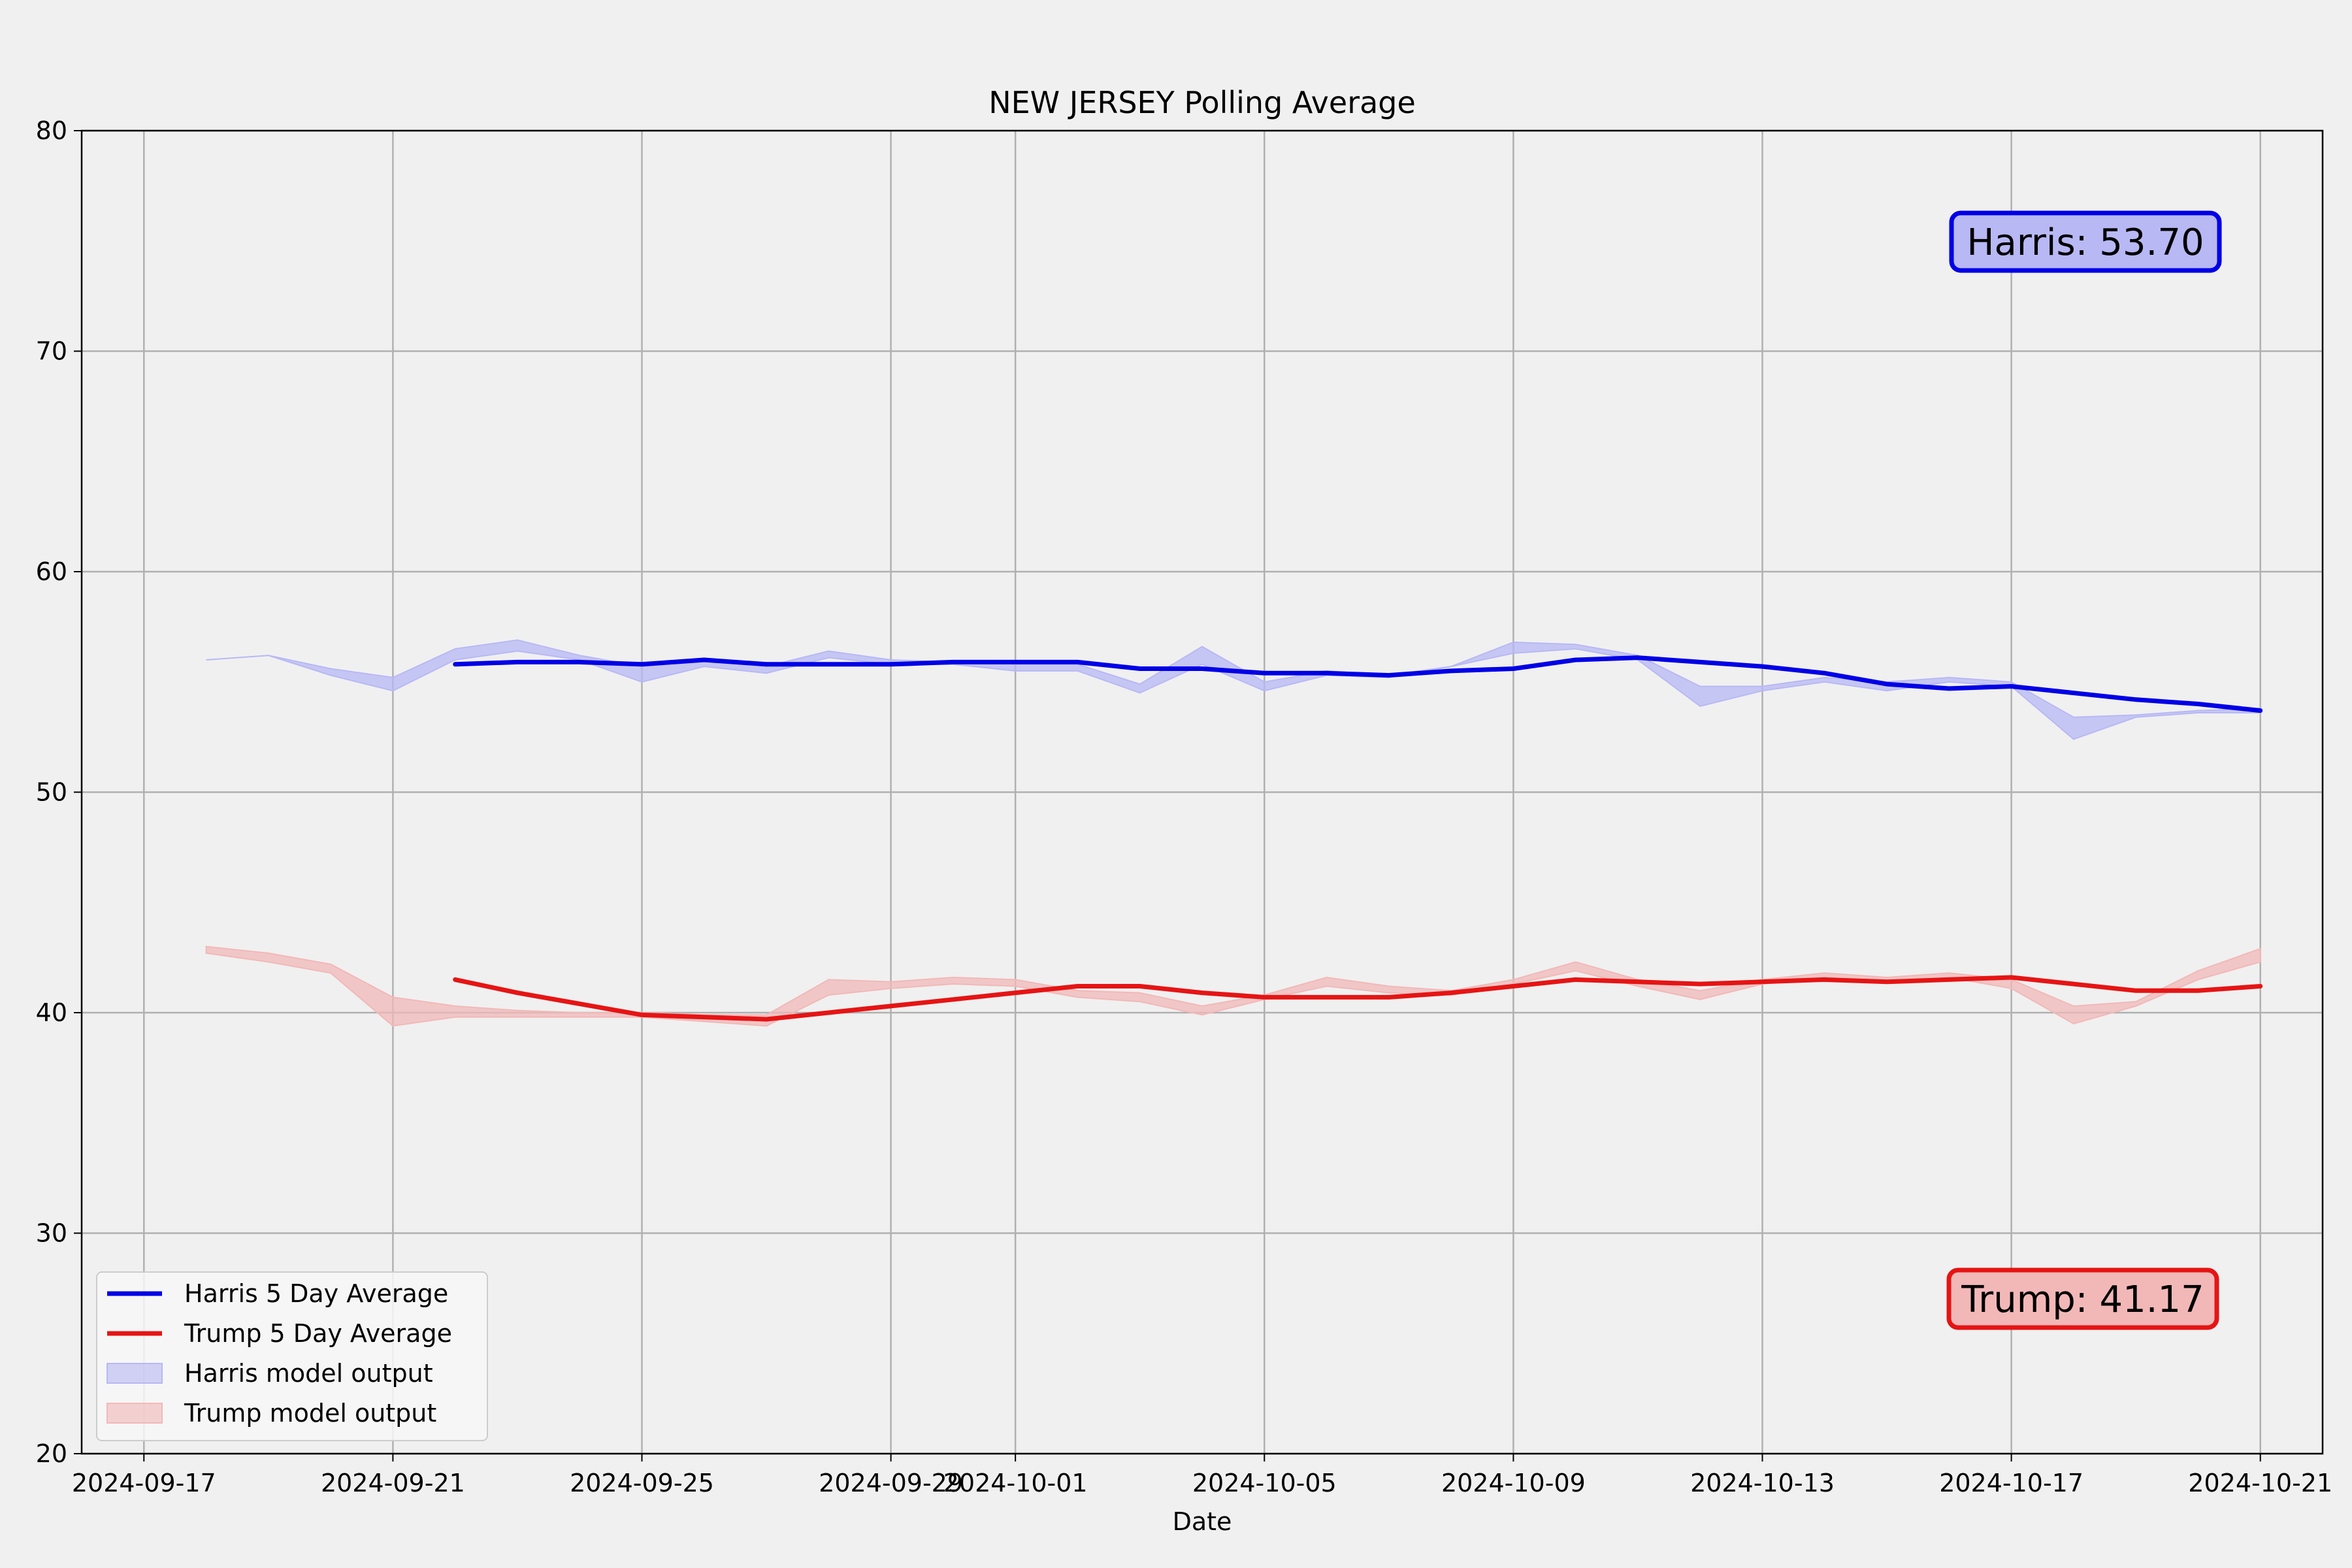 The height and width of the screenshot is (1568, 2352). I want to click on y-tick-label: 40, so click(51, 1012).